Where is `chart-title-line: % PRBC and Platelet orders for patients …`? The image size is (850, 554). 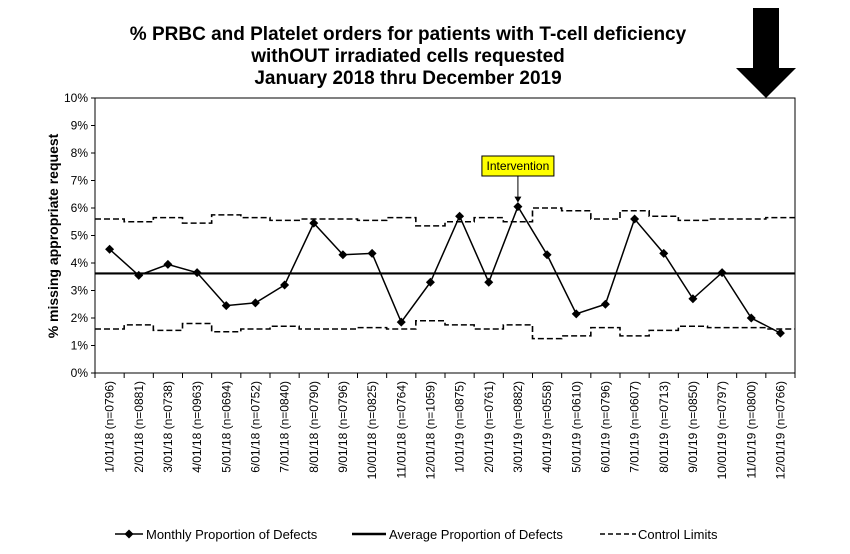 chart-title-line: % PRBC and Platelet orders for patients … is located at coordinates (408, 34).